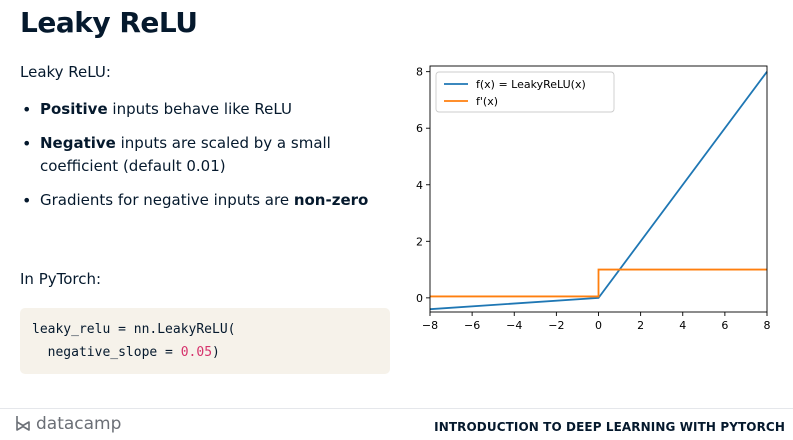  Describe the element at coordinates (61, 279) in the screenshot. I see `pytorch-label: In PyTorch:` at that location.